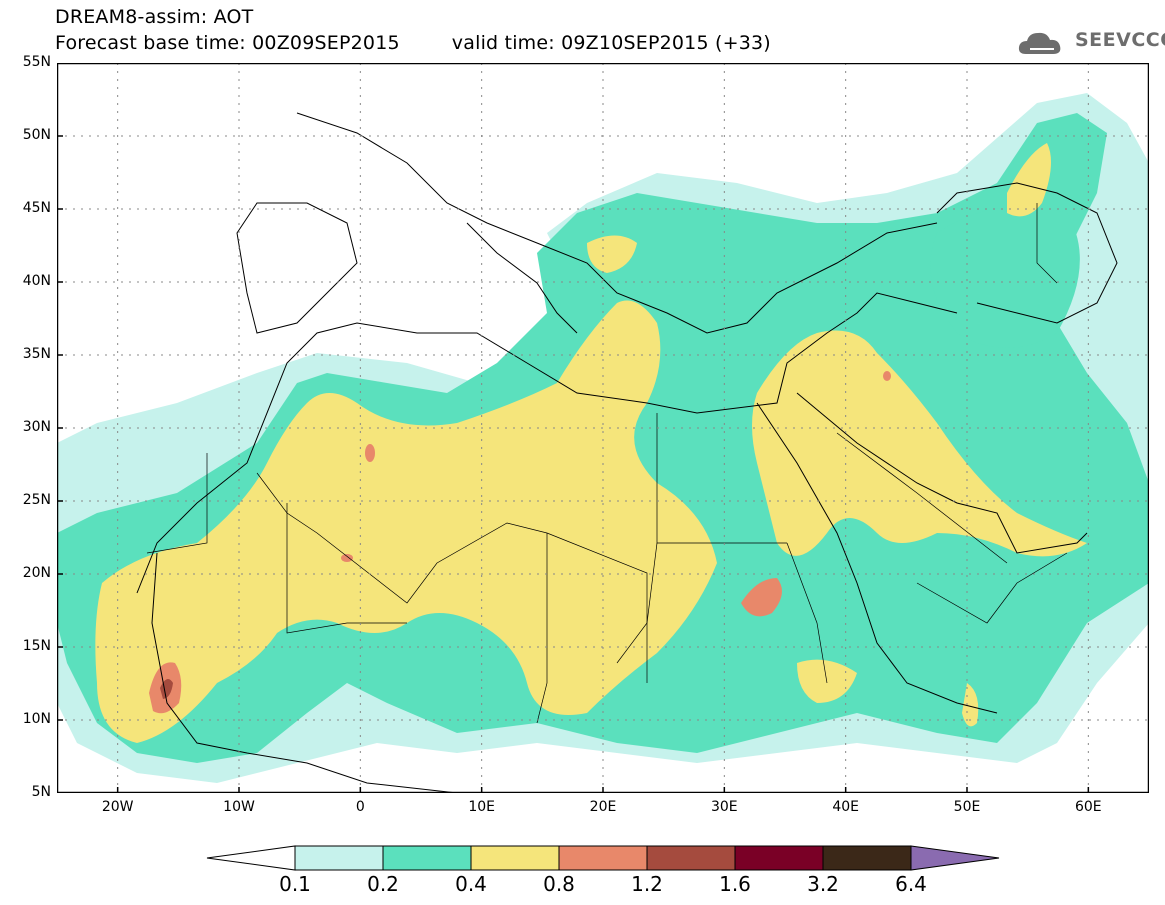 The width and height of the screenshot is (1165, 905). Describe the element at coordinates (36, 500) in the screenshot. I see `lat-tick-label: 25N` at that location.